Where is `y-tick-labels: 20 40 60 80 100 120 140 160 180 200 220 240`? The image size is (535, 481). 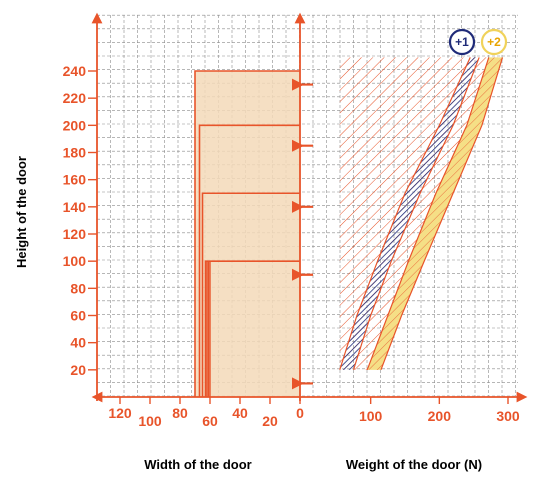 y-tick-labels: 20 40 60 80 100 120 140 160 180 200 220 240 is located at coordinates (80, 220).